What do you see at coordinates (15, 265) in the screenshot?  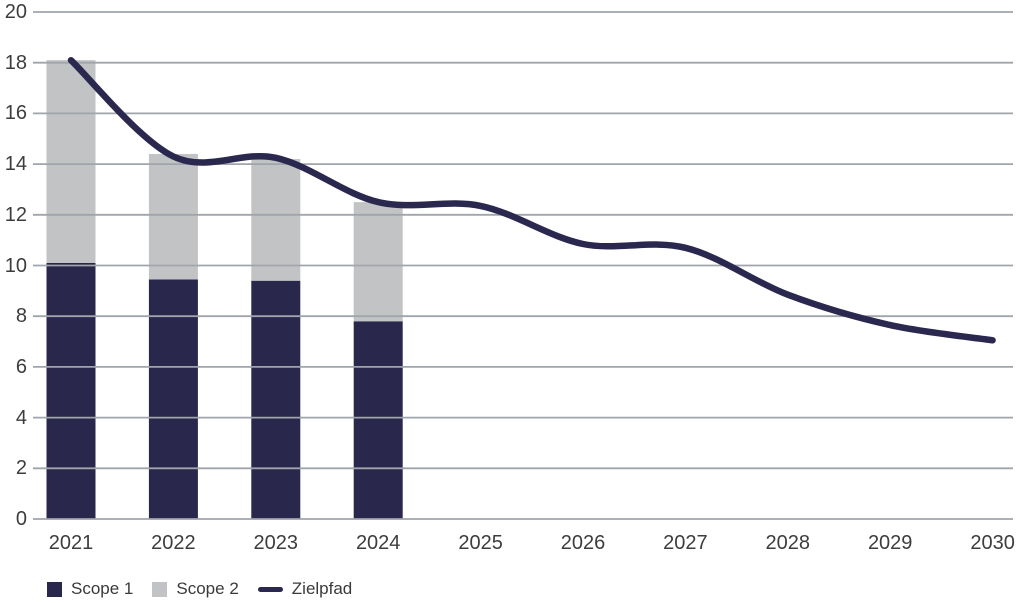 I see `y-tick-label-10: 10` at bounding box center [15, 265].